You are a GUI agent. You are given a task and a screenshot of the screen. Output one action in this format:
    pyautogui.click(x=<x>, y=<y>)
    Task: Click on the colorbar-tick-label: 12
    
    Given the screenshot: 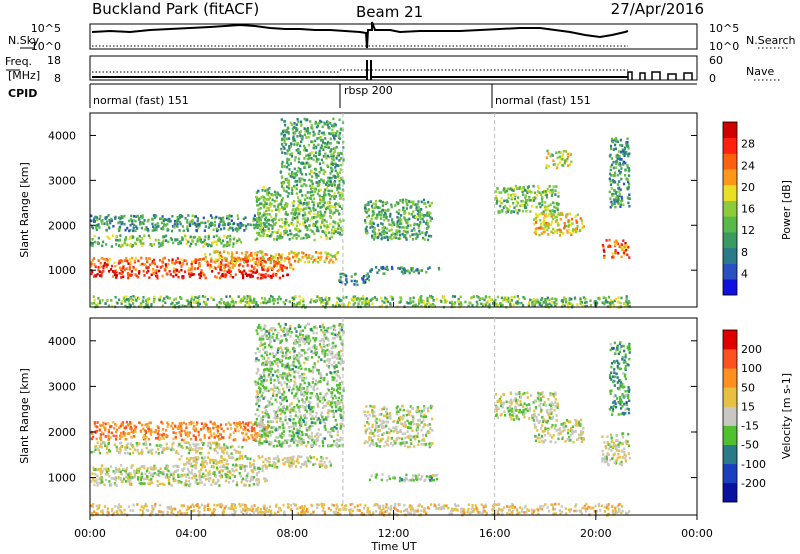 What is the action you would take?
    pyautogui.click(x=748, y=230)
    